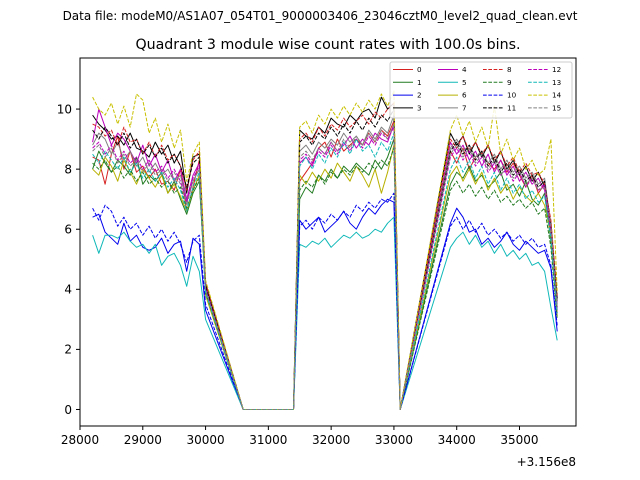 The width and height of the screenshot is (640, 480). What do you see at coordinates (64, 109) in the screenshot?
I see `y-tick-label: 10` at bounding box center [64, 109].